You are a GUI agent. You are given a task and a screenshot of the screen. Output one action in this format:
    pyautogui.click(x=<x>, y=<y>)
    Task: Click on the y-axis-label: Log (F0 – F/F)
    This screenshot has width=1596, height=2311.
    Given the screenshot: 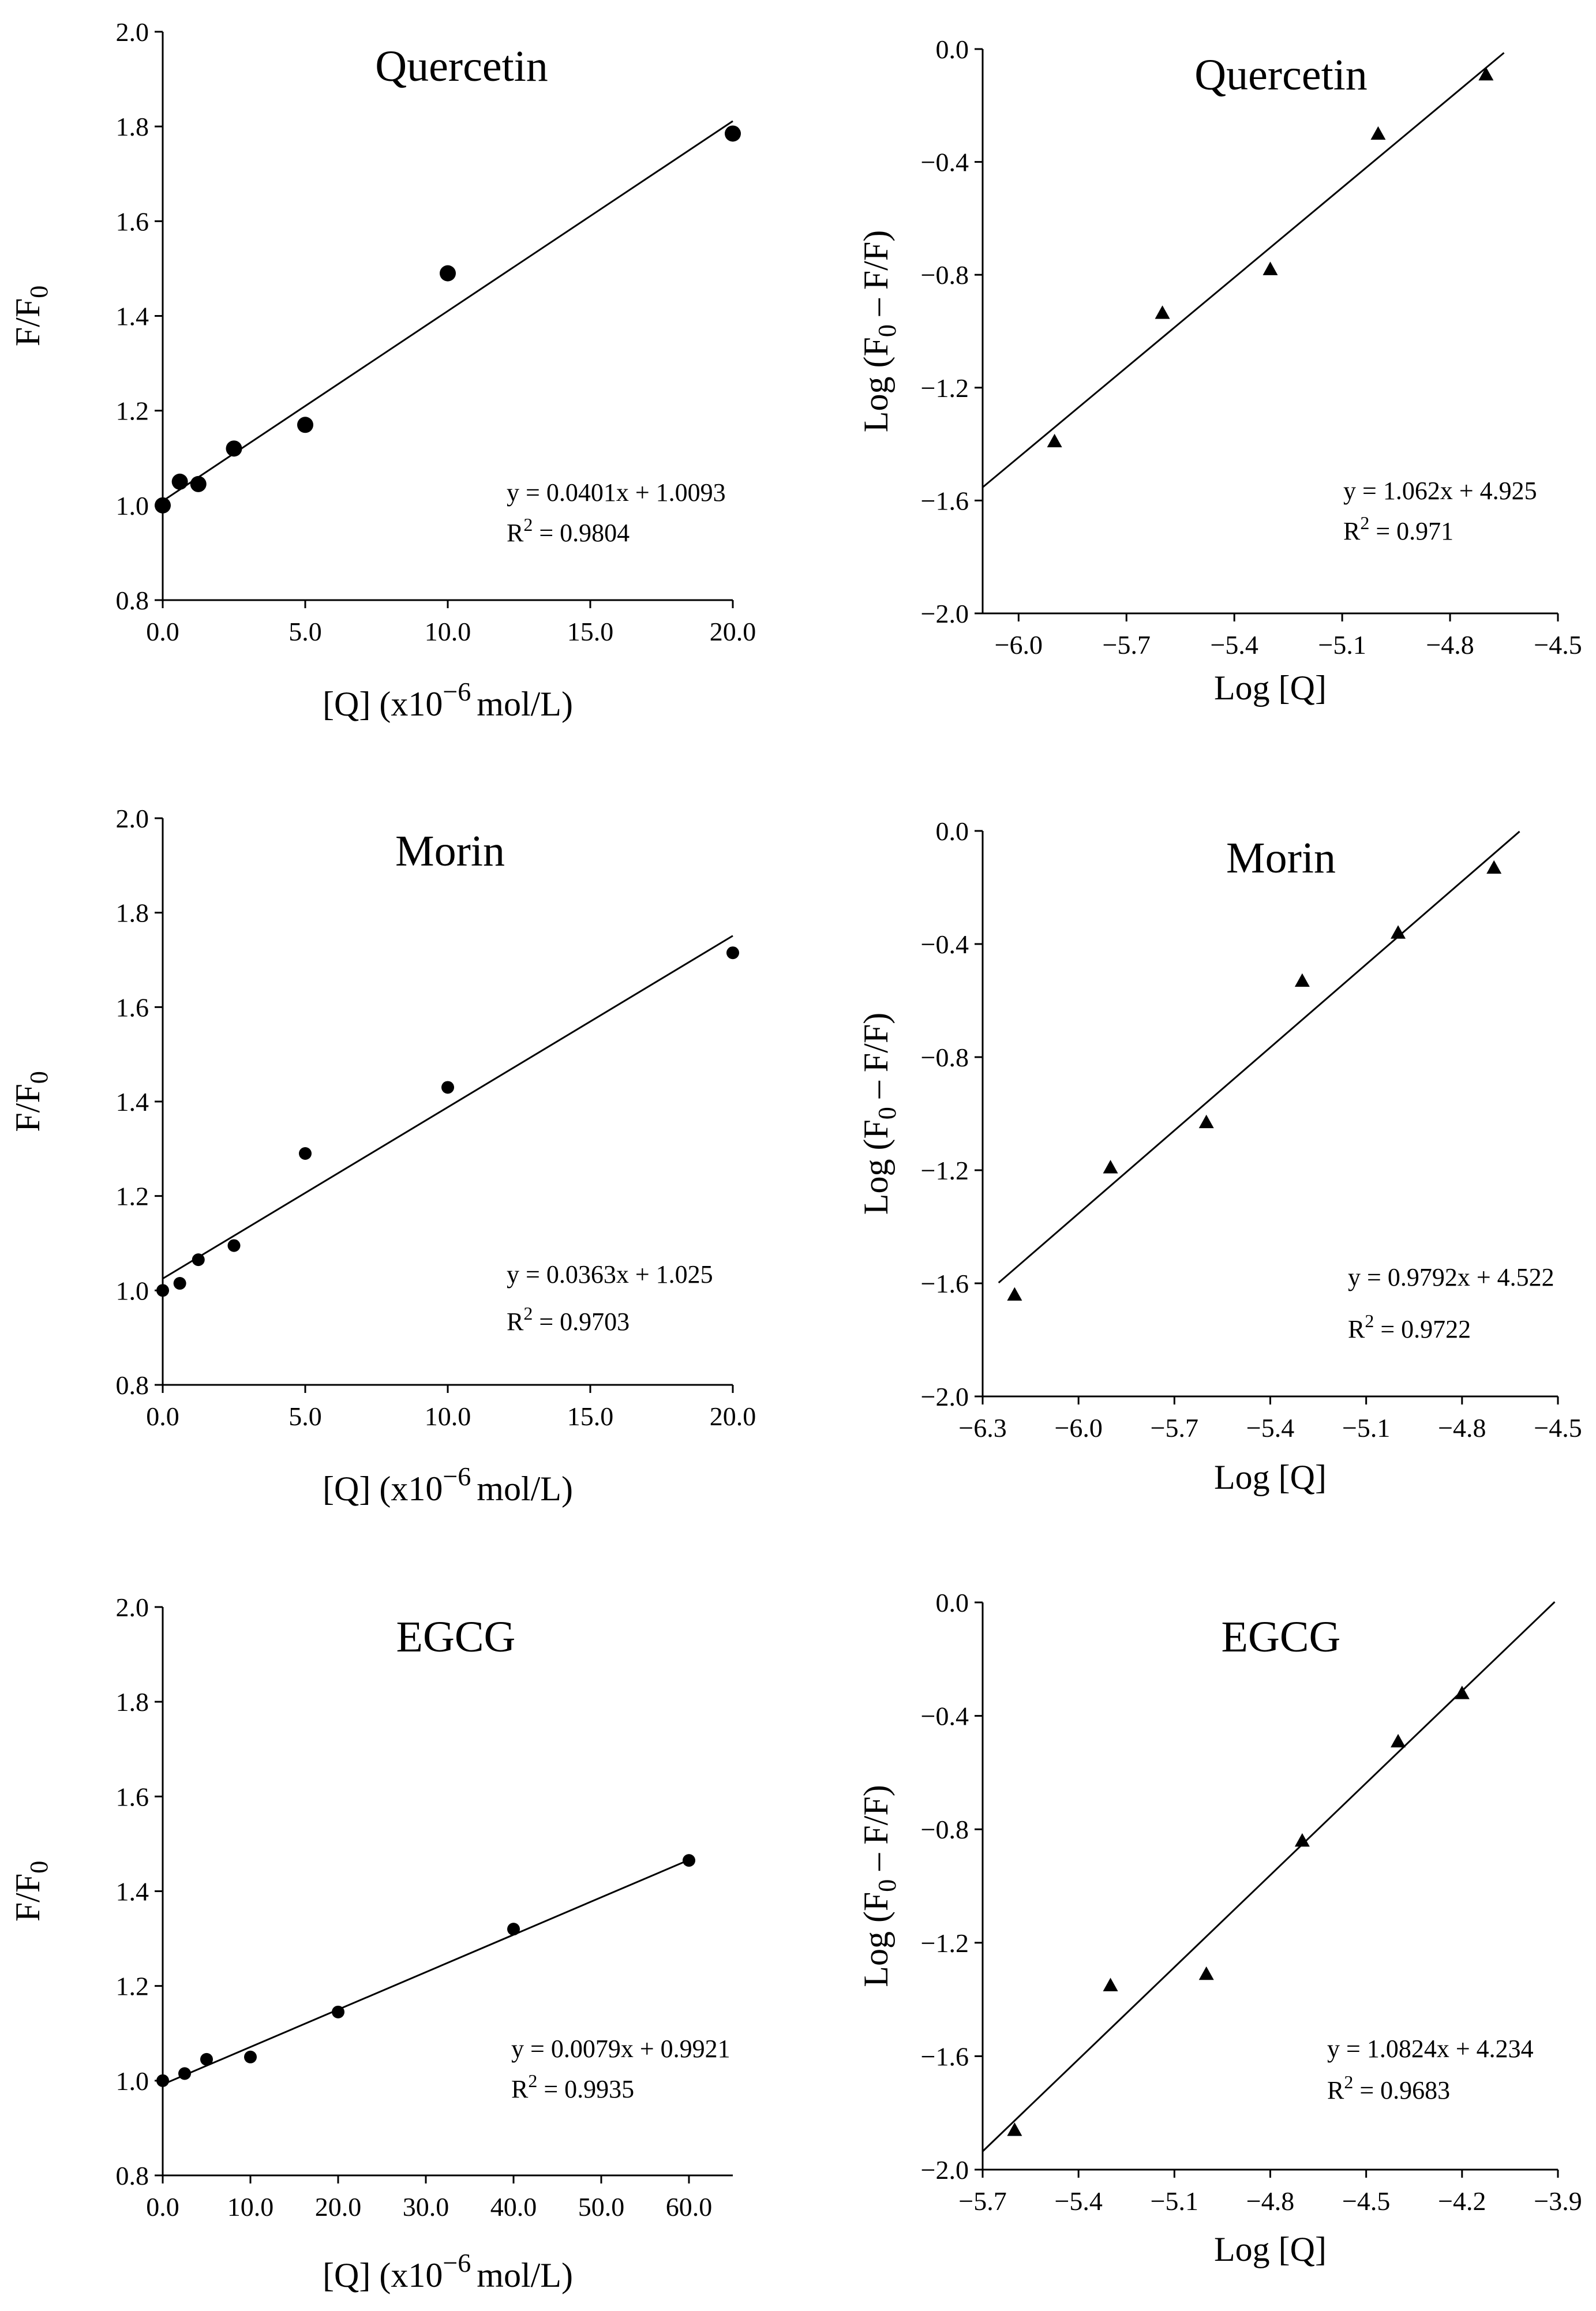 What is the action you would take?
    pyautogui.click(x=879, y=331)
    